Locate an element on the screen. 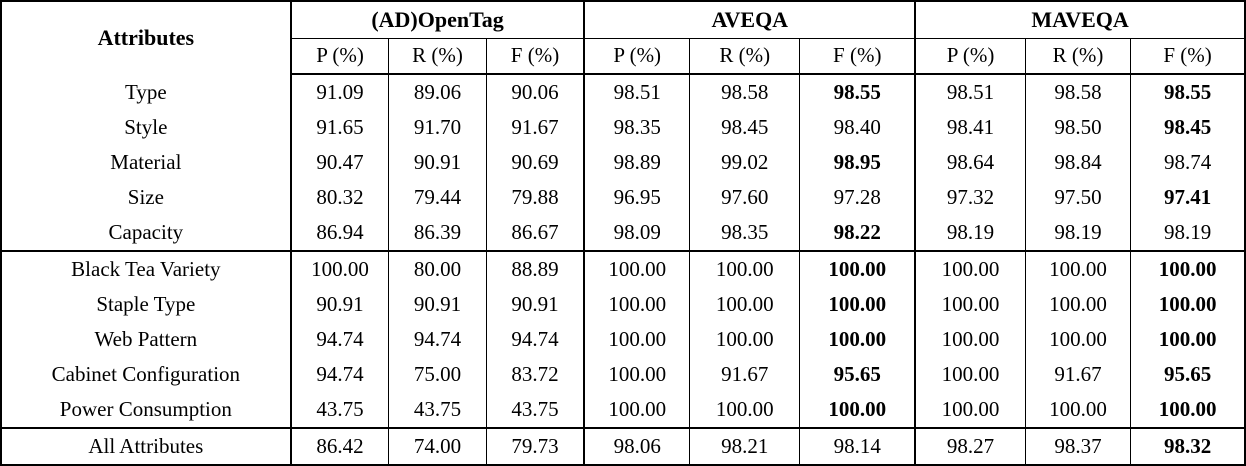 Image resolution: width=1246 pixels, height=466 pixels. metric-cell: 91.09 is located at coordinates (339, 92).